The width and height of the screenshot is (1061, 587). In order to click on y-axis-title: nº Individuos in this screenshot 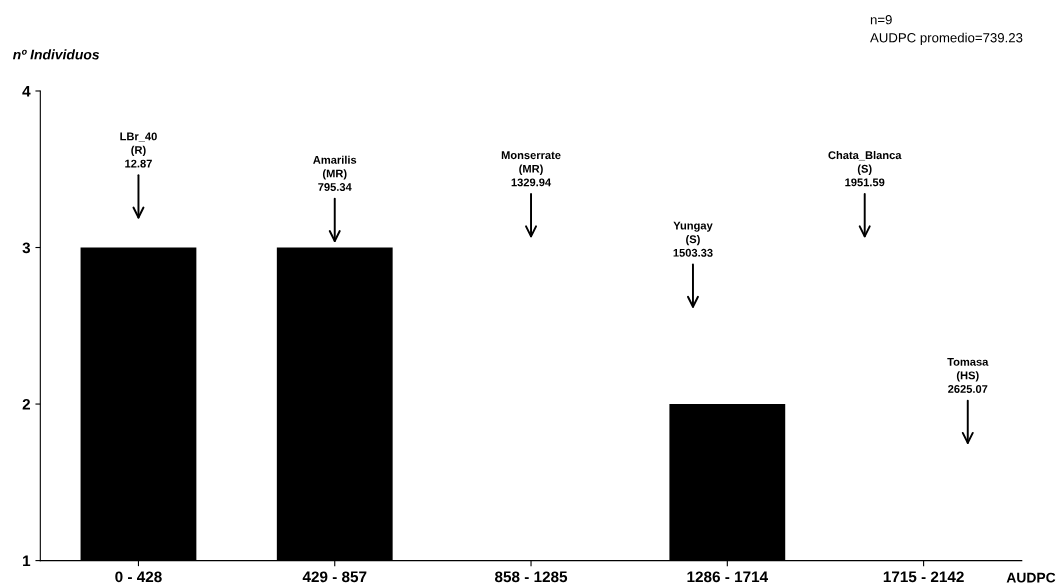, I will do `click(56, 54)`.